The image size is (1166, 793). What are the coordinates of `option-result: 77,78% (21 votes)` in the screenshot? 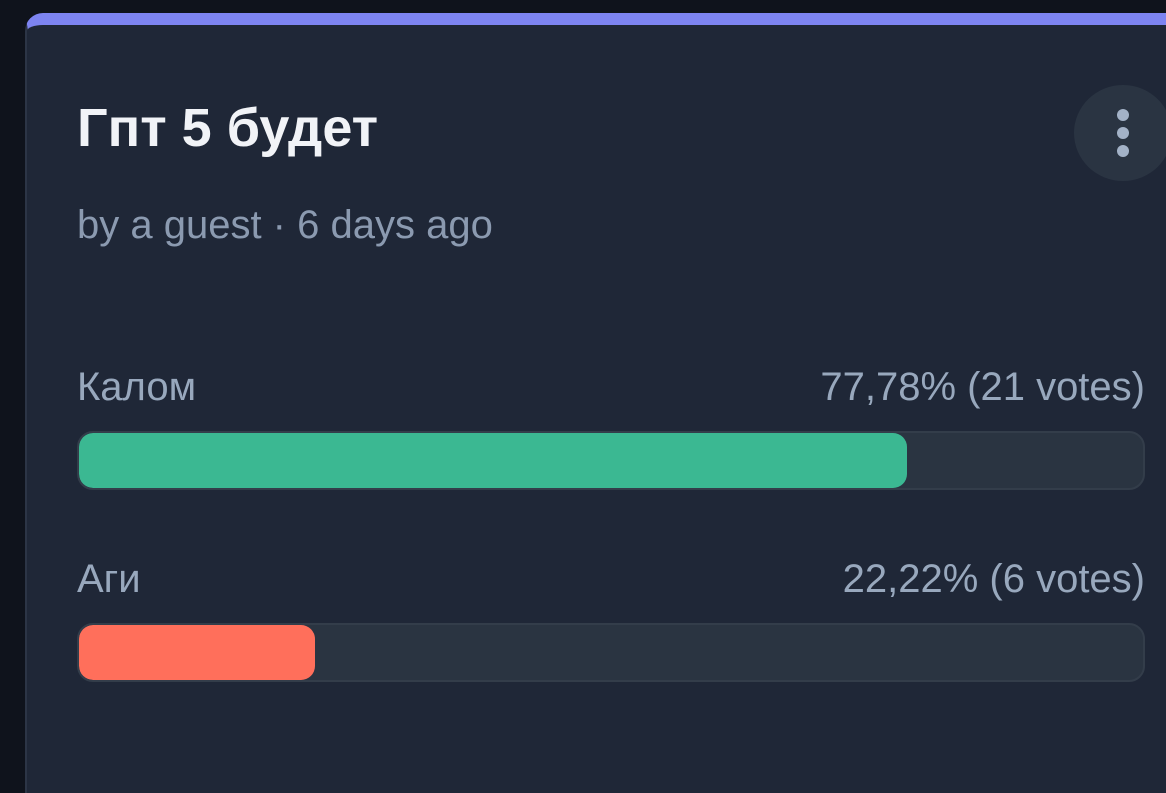 It's located at (982, 386).